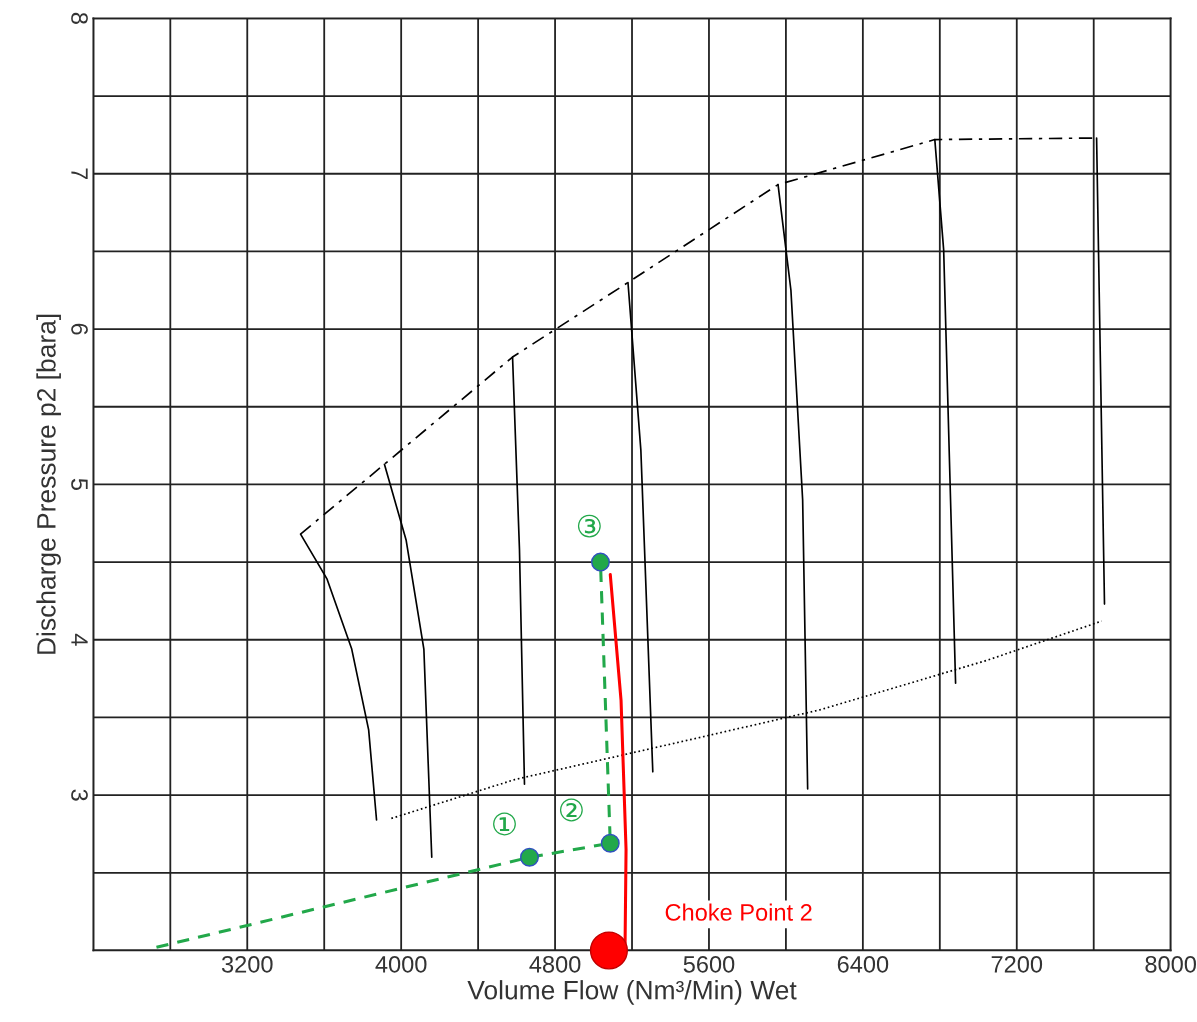  What do you see at coordinates (589, 526) in the screenshot?
I see `annotation: ③` at bounding box center [589, 526].